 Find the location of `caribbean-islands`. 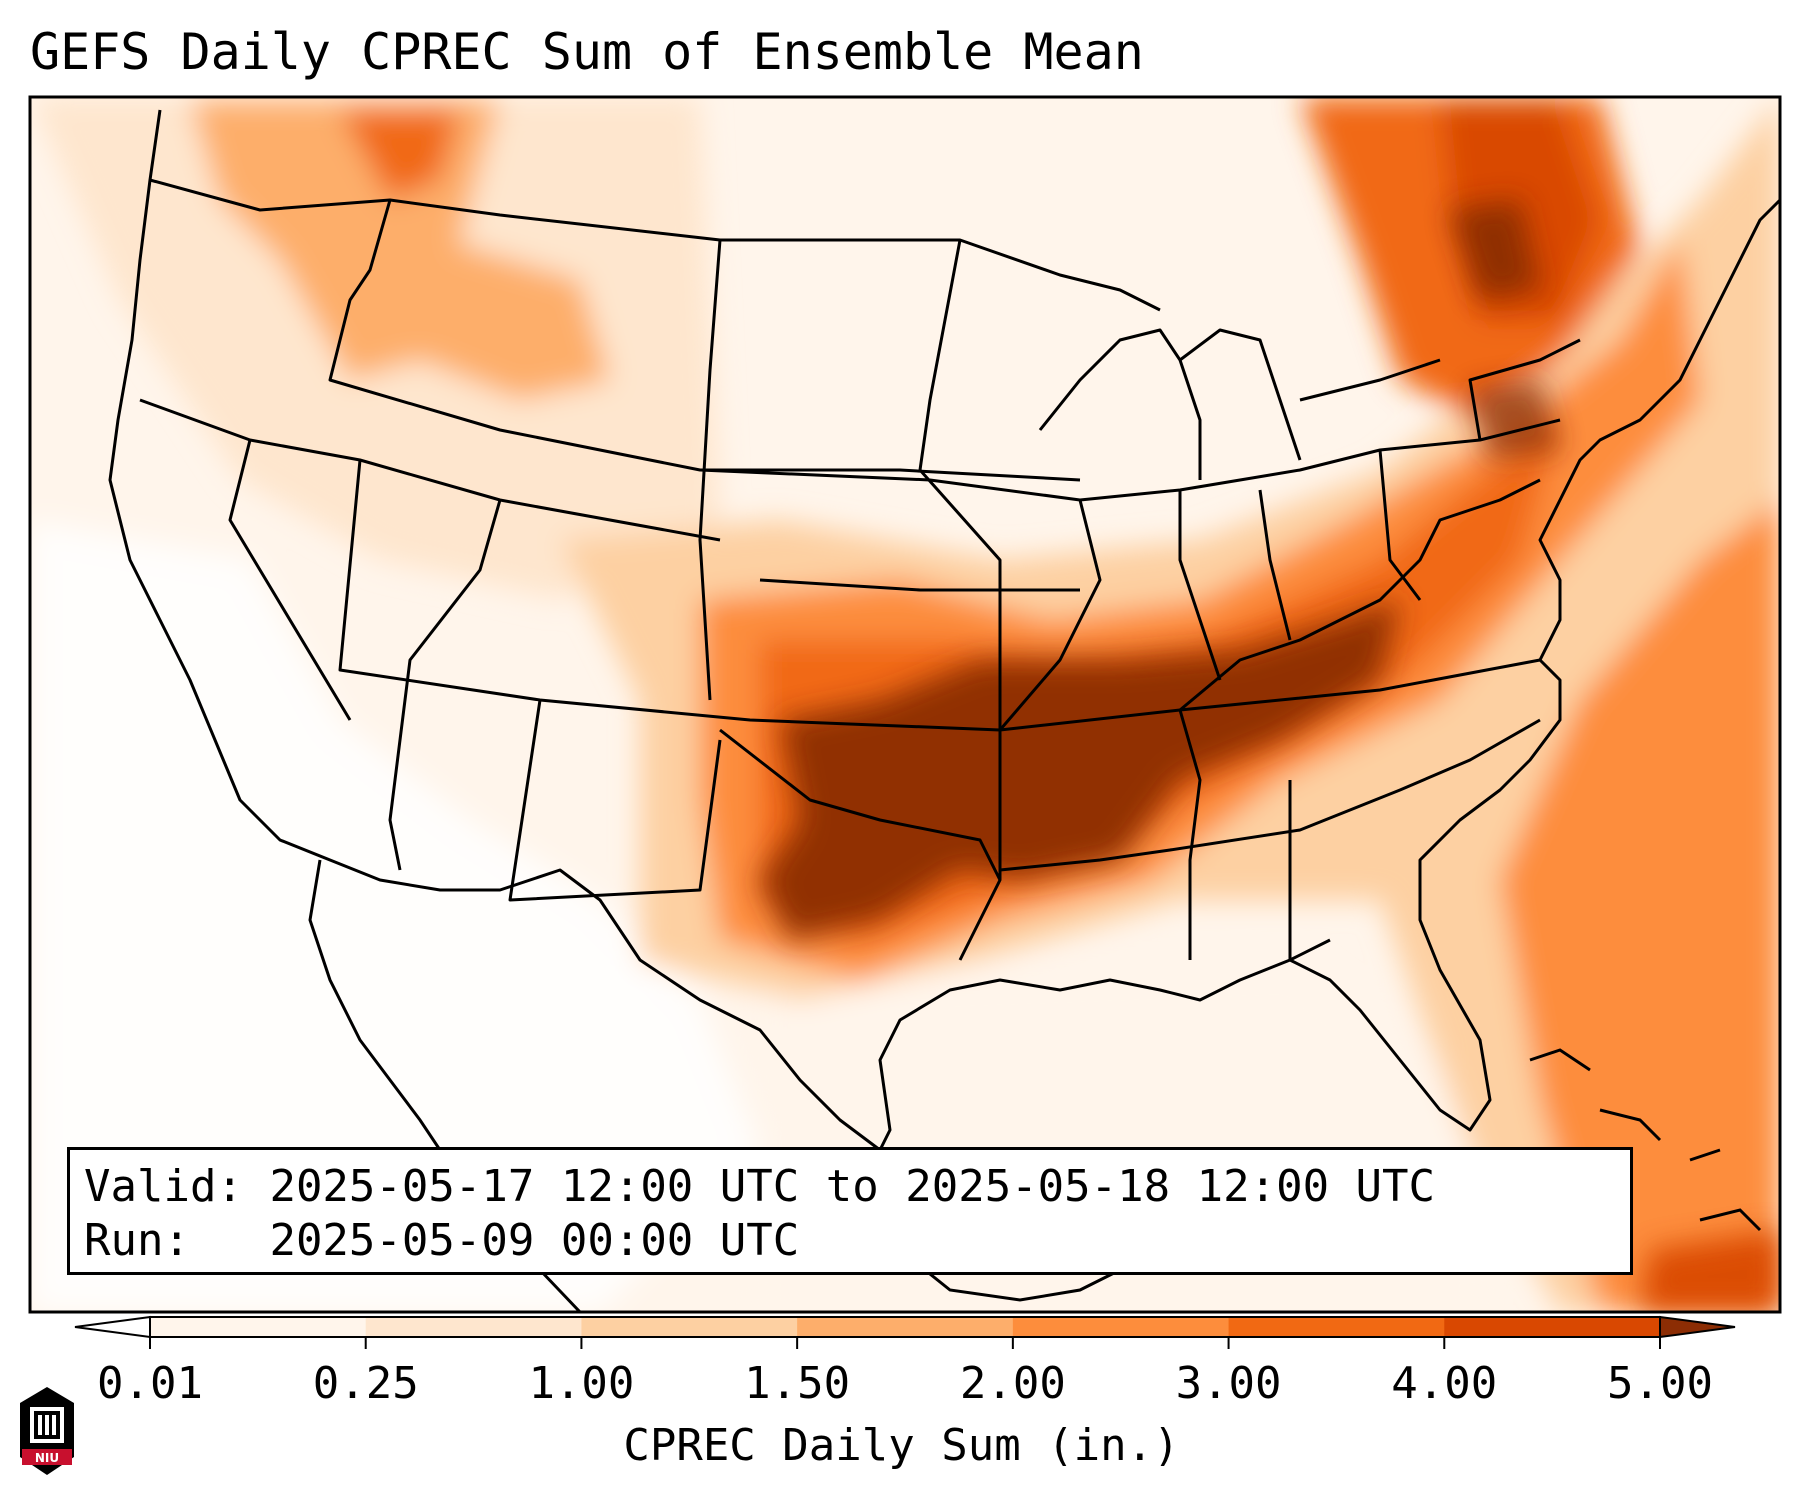

caribbean-islands is located at coordinates (1645, 1140).